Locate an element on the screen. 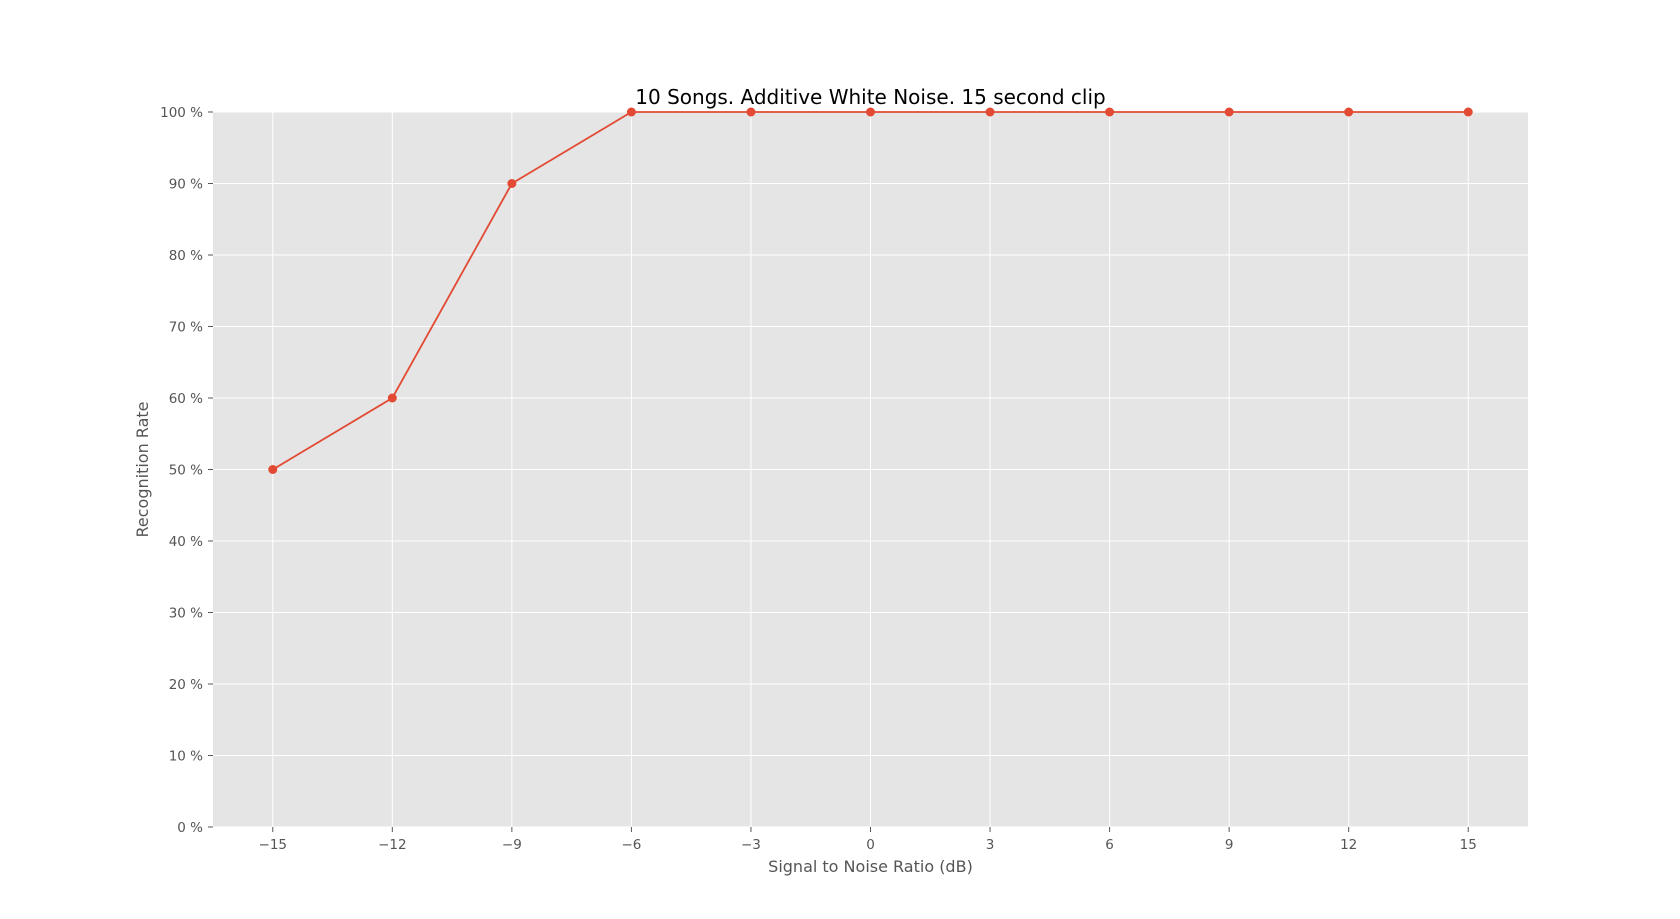 This screenshot has height=919, width=1680. y-axis-label: Recognition Rate is located at coordinates (142, 470).